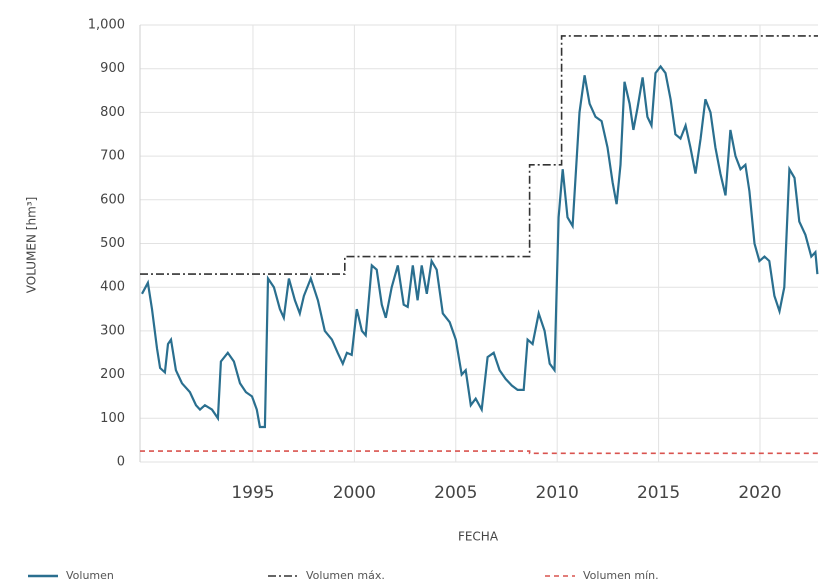  I want to click on x-tick-label: 2015, so click(658, 493).